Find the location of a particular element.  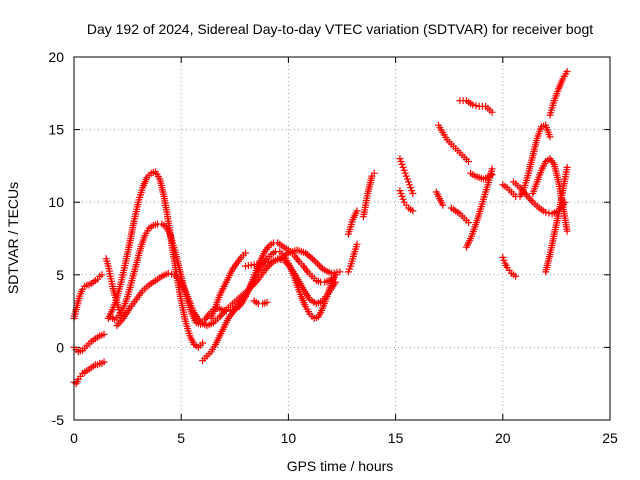

x-tick-label: 25 is located at coordinates (610, 438).